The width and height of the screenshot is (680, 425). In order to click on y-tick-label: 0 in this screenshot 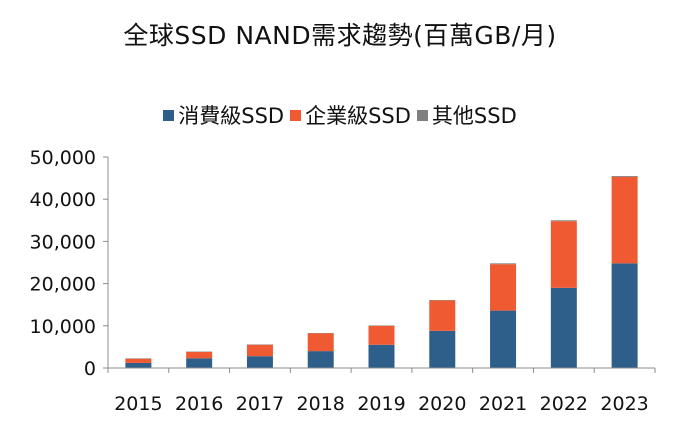, I will do `click(90, 369)`.